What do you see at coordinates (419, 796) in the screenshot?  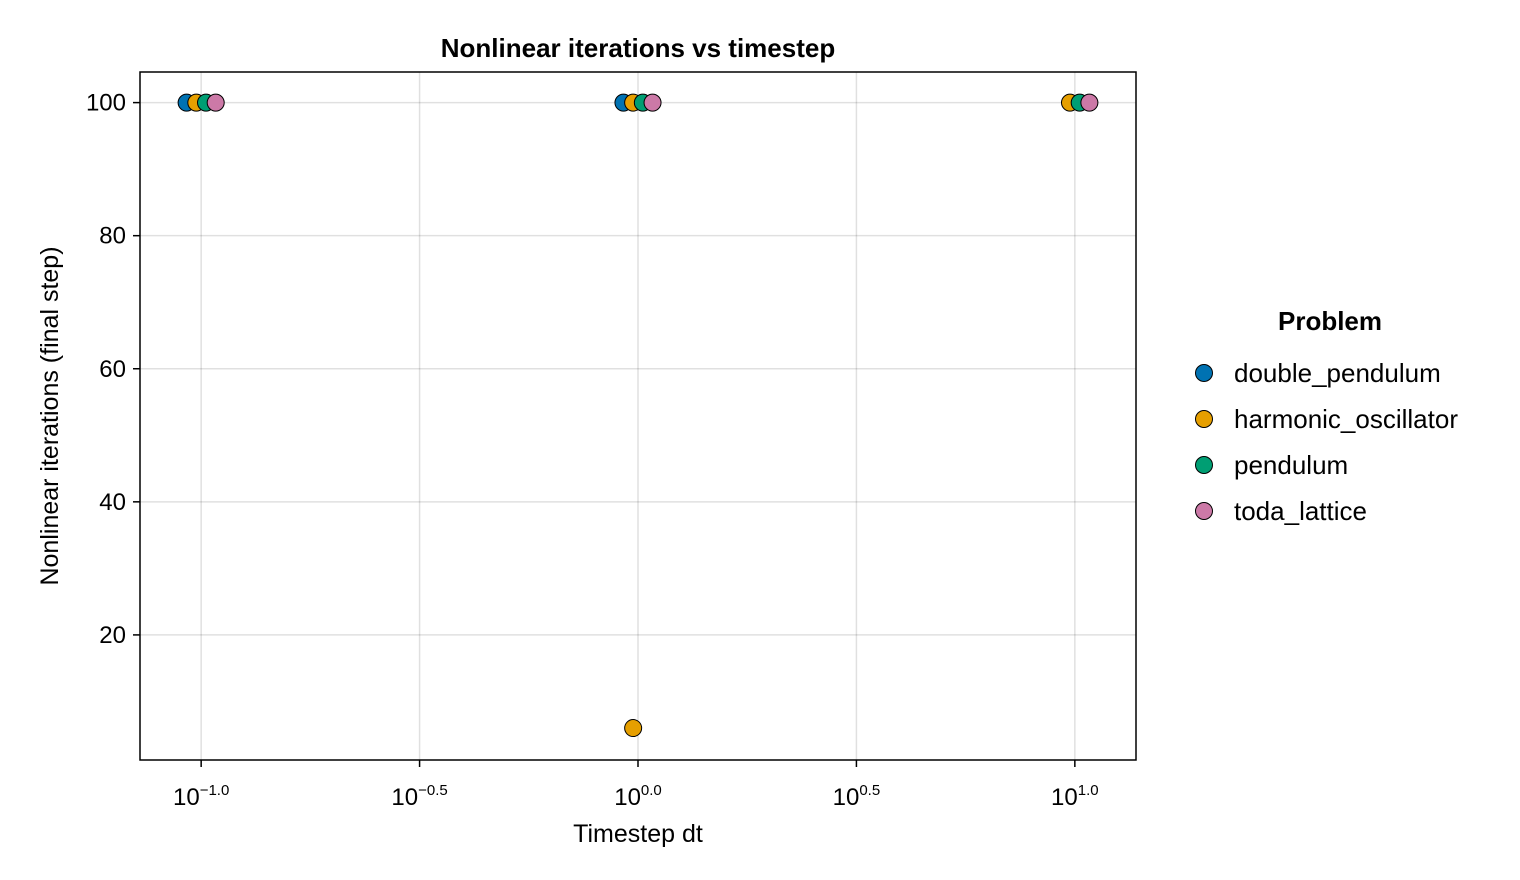 I see `x-tick-label: 10−0.5` at bounding box center [419, 796].